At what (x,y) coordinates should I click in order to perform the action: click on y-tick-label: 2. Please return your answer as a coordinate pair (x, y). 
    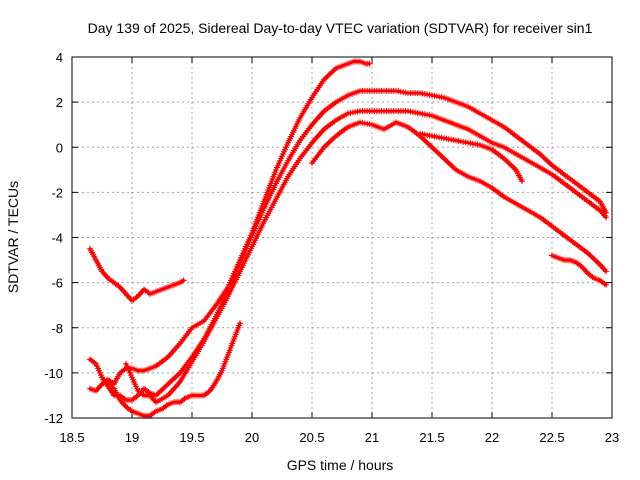
    Looking at the image, I should click on (59, 102).